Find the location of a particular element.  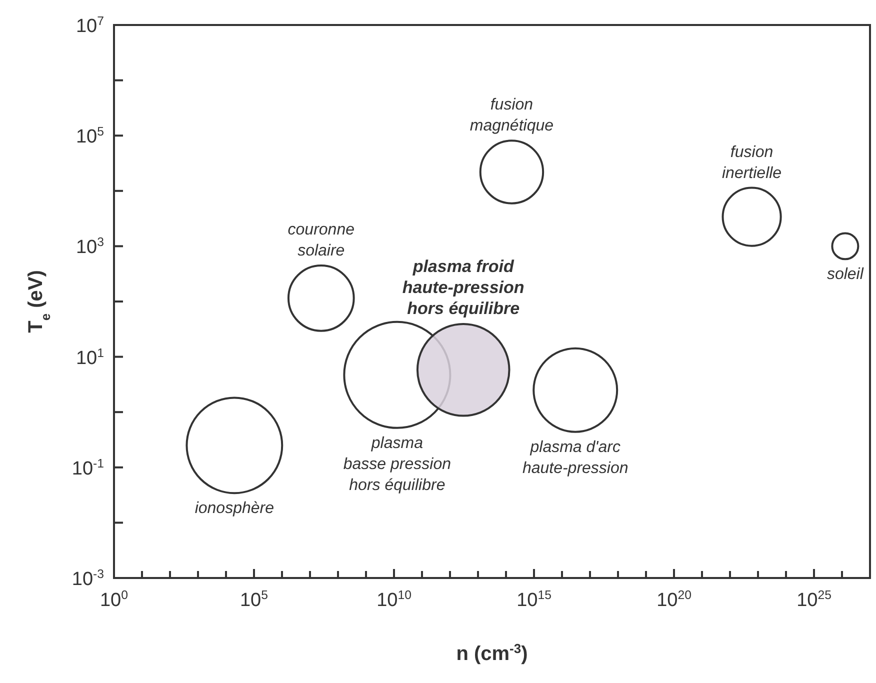

y-tick-label: 10$^{5}$ is located at coordinates (90, 136).